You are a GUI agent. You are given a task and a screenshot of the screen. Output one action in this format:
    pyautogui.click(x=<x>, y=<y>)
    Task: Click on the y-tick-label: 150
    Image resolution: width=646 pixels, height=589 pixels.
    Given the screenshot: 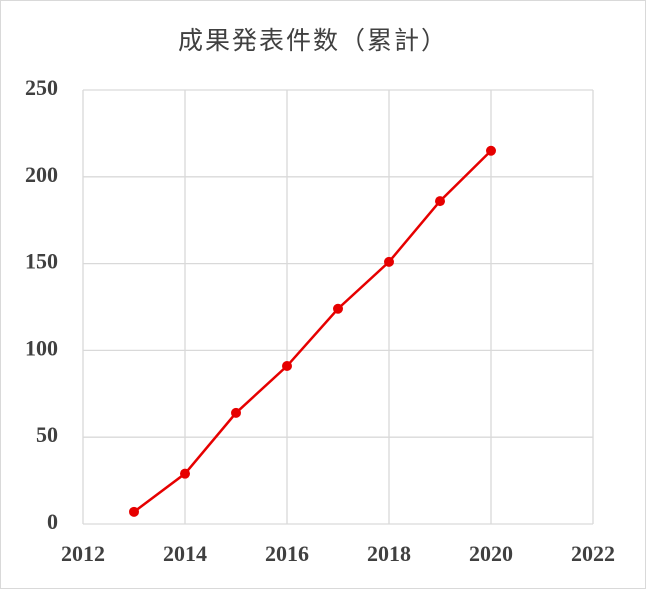 What is the action you would take?
    pyautogui.click(x=41, y=261)
    